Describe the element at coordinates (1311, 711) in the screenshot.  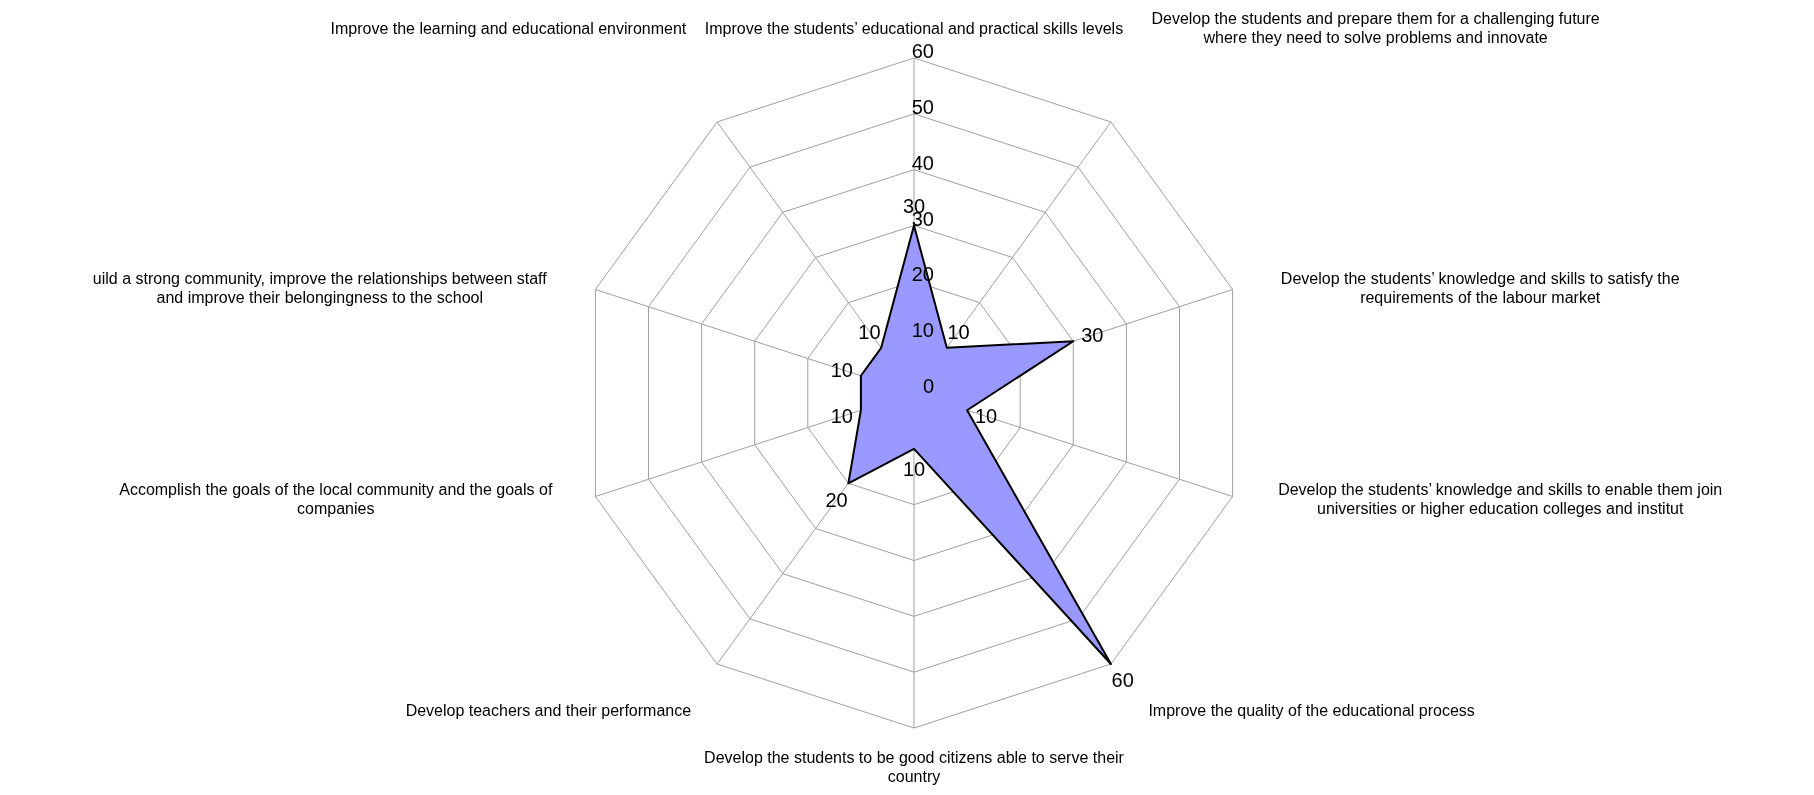
I see `spoke-label: Improve the quality of the educational process` at that location.